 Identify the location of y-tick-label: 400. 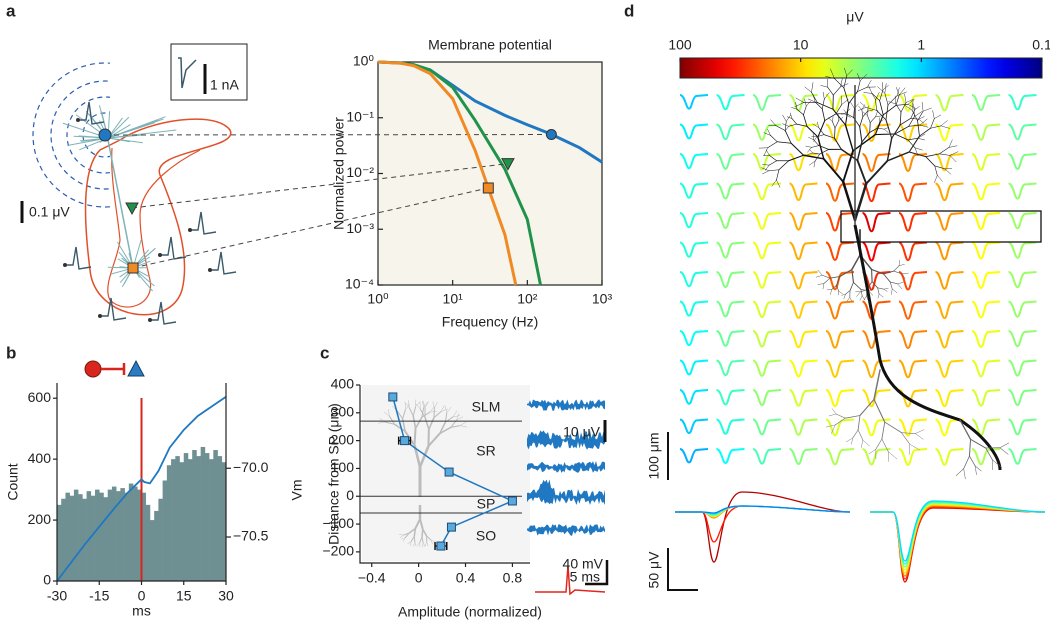
(40, 458).